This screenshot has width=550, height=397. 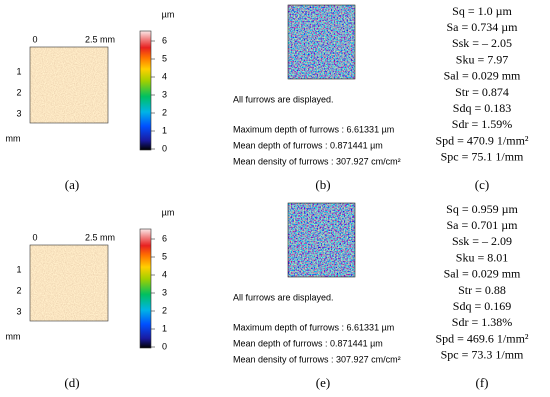 I want to click on parameter: Sdq = 0.183, so click(x=482, y=108).